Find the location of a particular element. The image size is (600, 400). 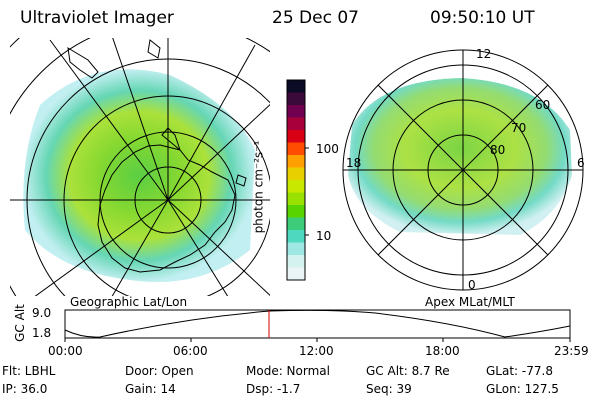

time-tick-0600: 06:00 is located at coordinates (190, 351).